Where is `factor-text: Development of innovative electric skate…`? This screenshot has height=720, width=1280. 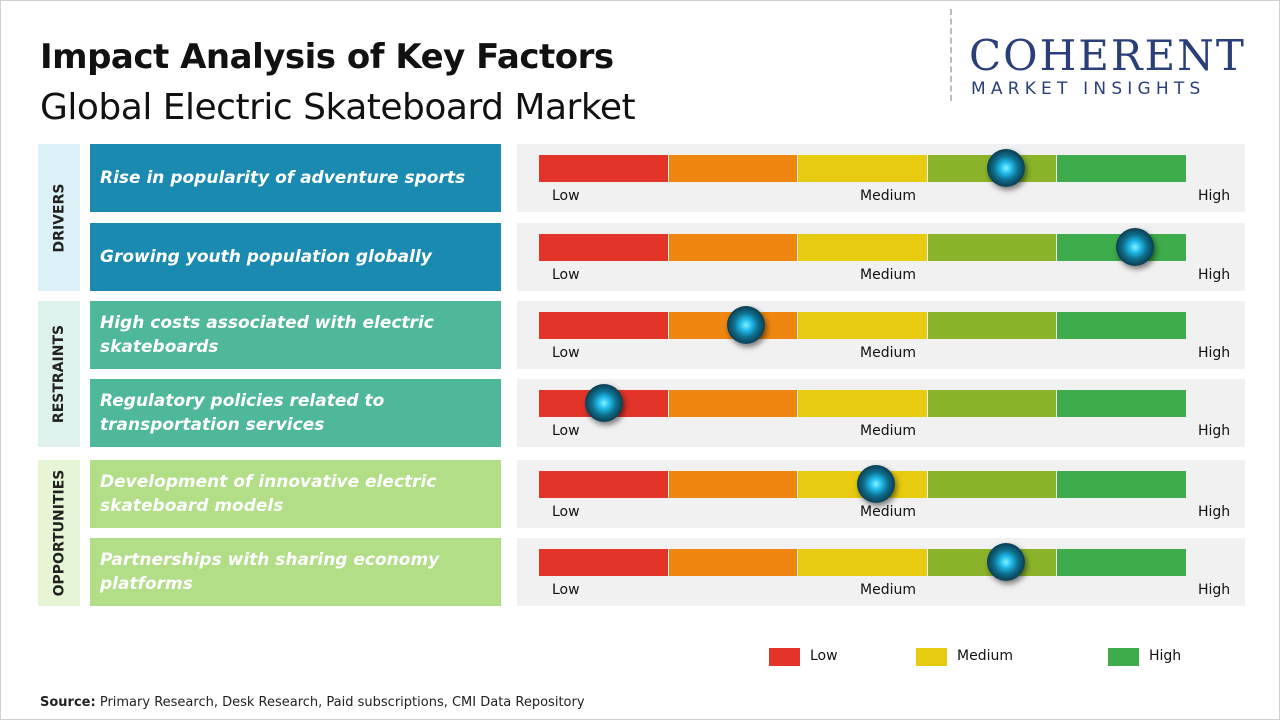 factor-text: Development of innovative electric skate… is located at coordinates (295, 494).